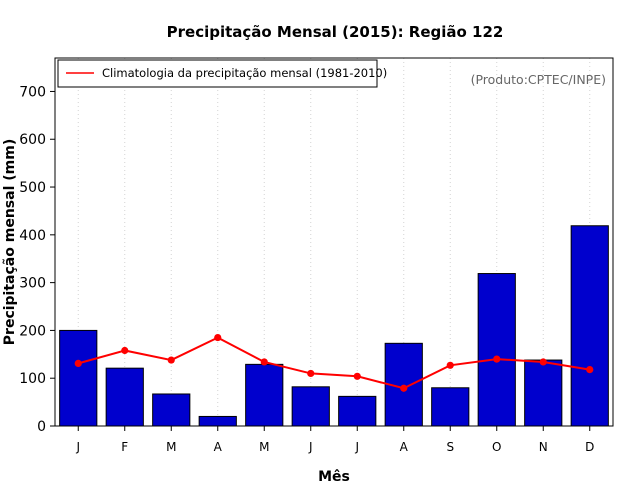  I want to click on y-tick-label: 0, so click(41, 427).